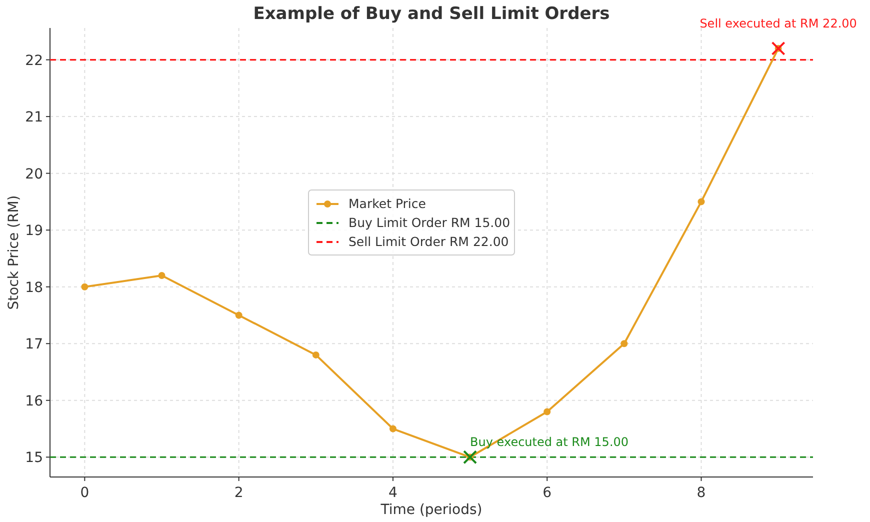  I want to click on chart-title: Example of Buy and Sell Limit Orders, so click(431, 14).